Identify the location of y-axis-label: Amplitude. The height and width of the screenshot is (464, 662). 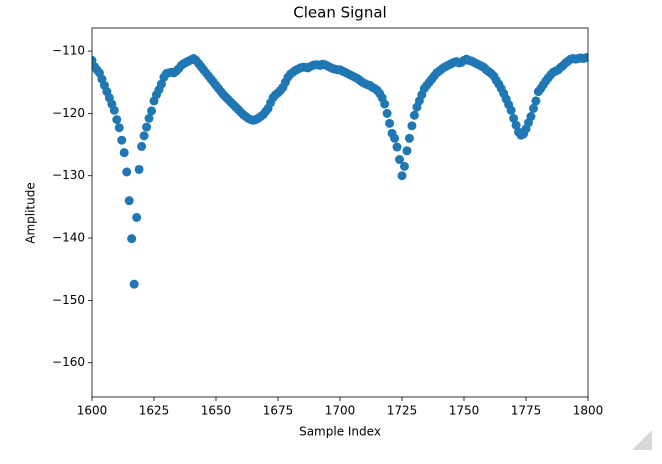
(31, 213).